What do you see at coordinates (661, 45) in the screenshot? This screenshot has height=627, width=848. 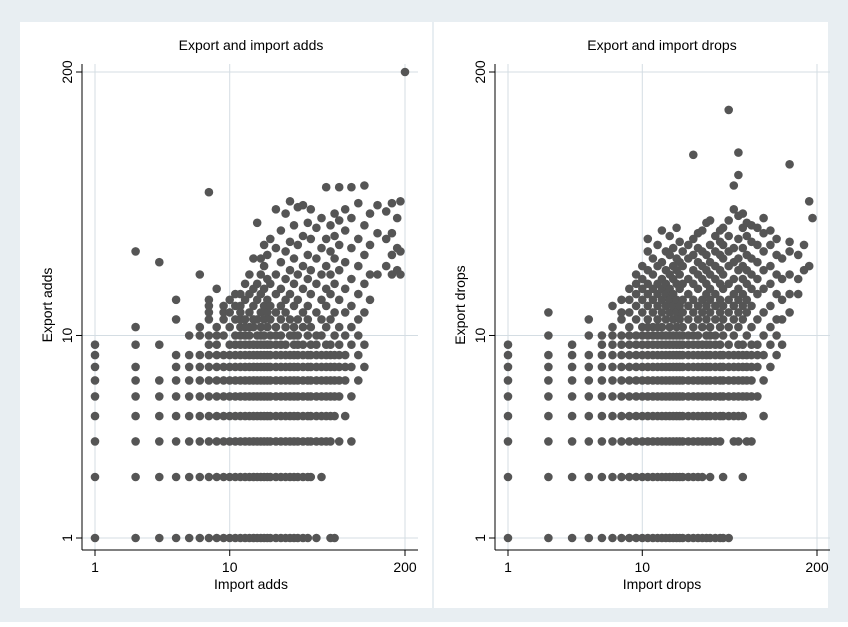 I see `chart-title-drops: Export and import drops` at bounding box center [661, 45].